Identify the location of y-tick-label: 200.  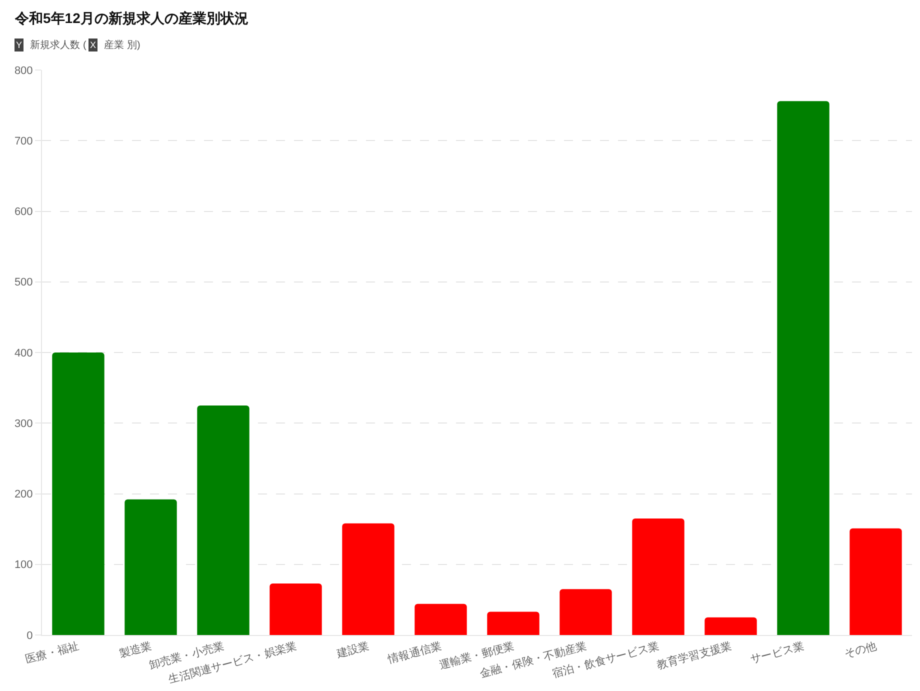
(23, 494).